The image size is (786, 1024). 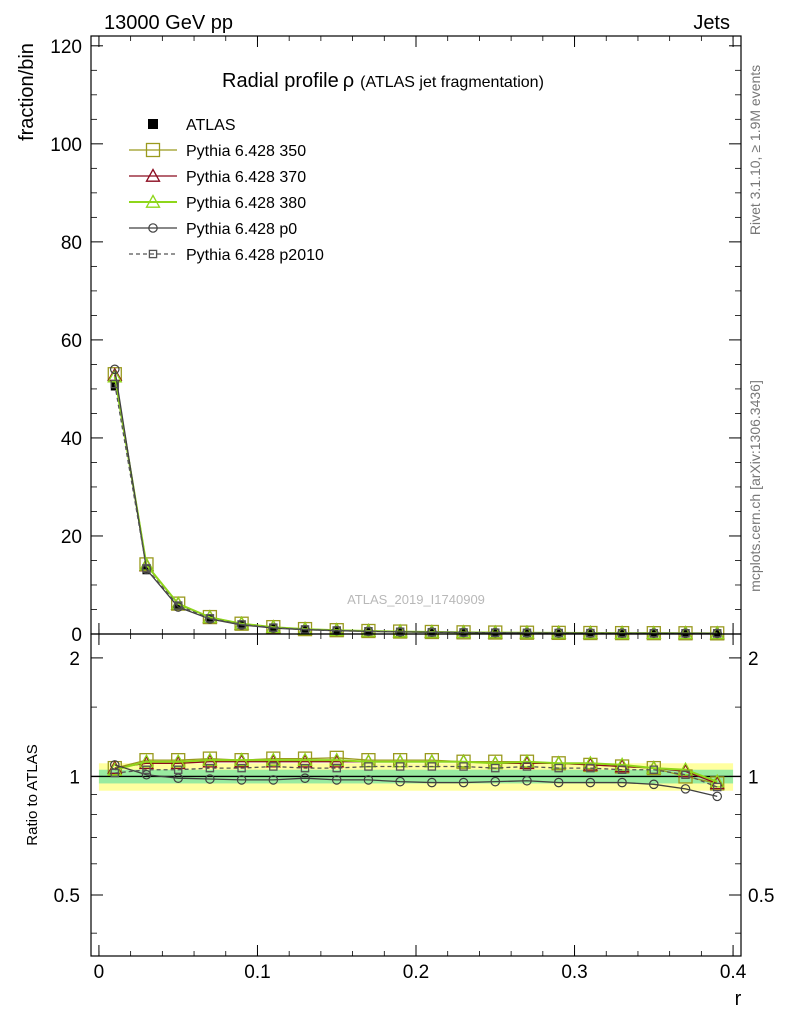 I want to click on mcplots-source-text: mcplots.cern.ch [arXiv:1306.3436], so click(x=755, y=486).